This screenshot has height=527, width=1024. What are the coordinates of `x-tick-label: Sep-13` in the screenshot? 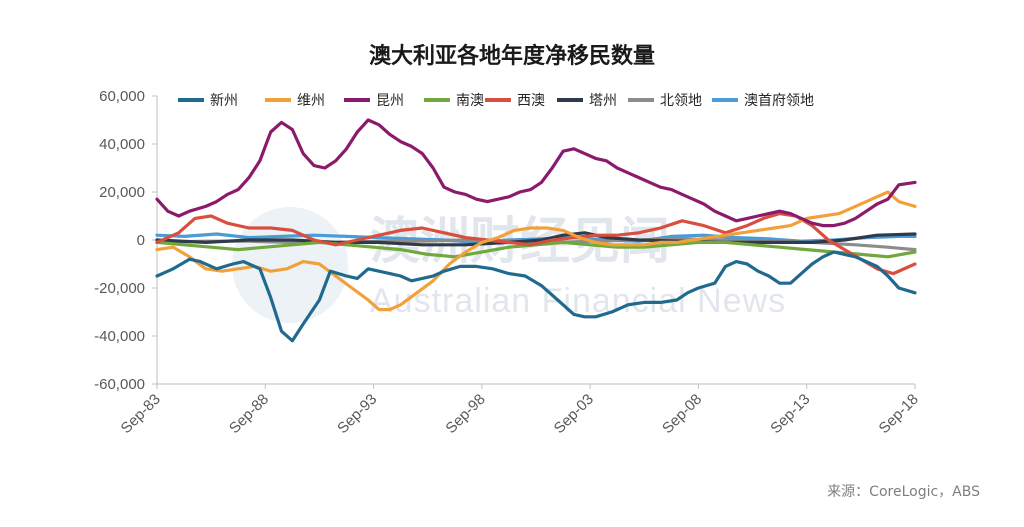 It's located at (790, 414).